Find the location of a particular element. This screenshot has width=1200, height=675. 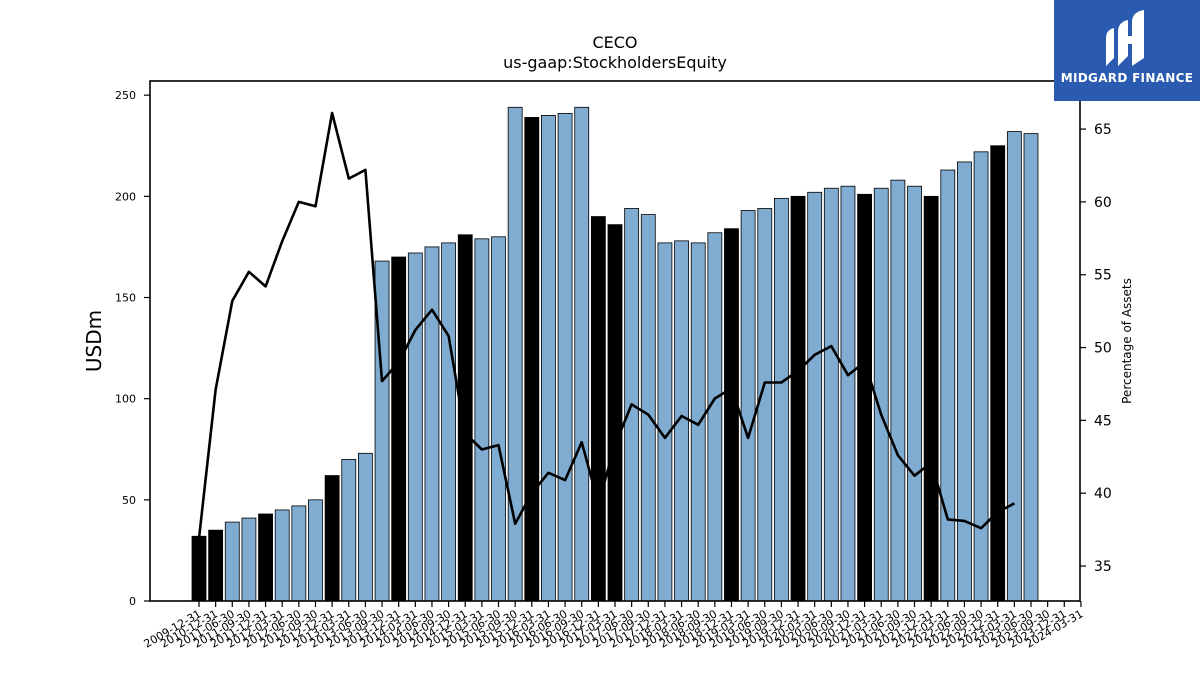

y-axis-left: 0 50 100 150 200 250 is located at coordinates (132, 348).